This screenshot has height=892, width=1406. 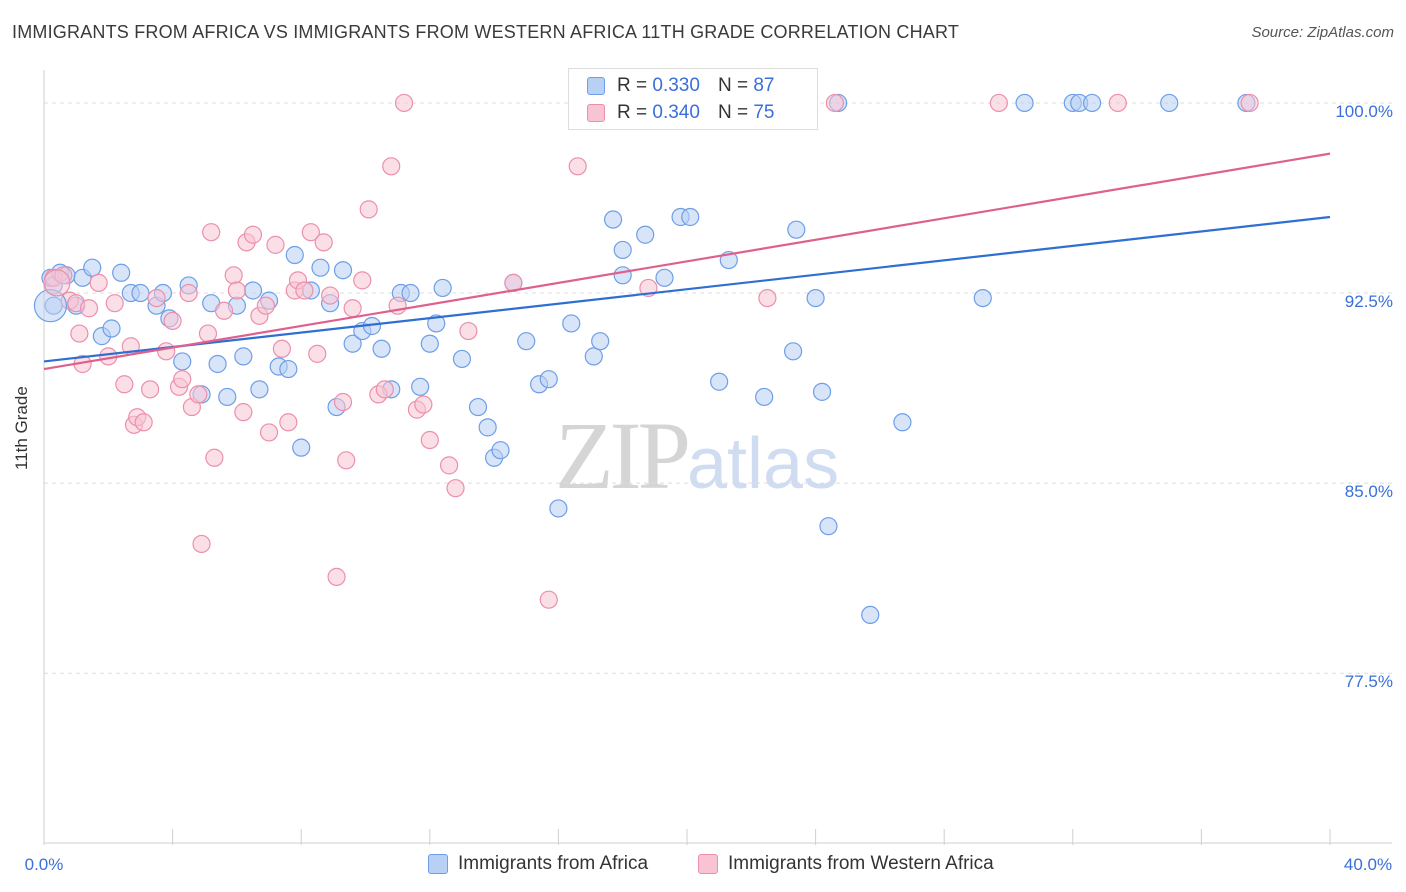 I want to click on legend-r-label: R =, so click(x=632, y=112).